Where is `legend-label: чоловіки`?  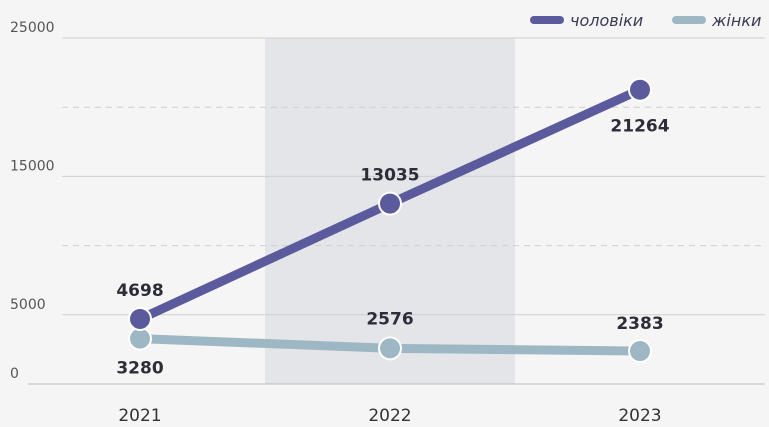
legend-label: чоловіки is located at coordinates (606, 20).